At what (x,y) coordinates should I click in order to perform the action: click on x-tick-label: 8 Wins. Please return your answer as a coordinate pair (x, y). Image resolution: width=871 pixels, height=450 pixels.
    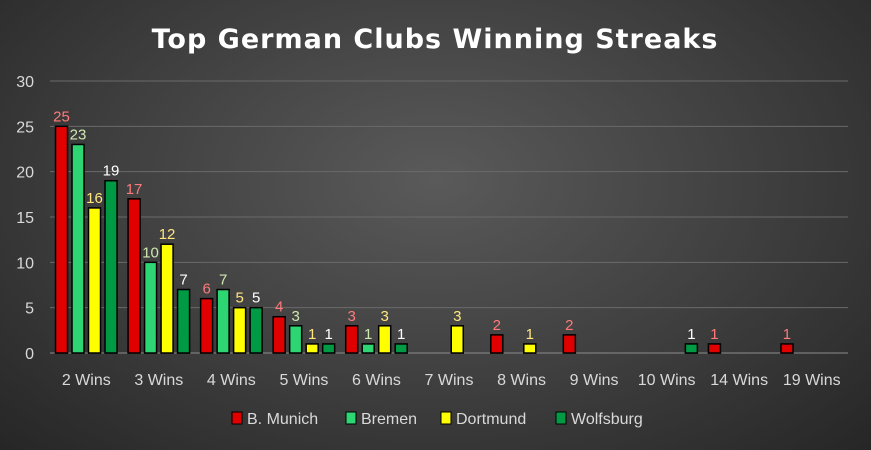
    Looking at the image, I should click on (521, 380).